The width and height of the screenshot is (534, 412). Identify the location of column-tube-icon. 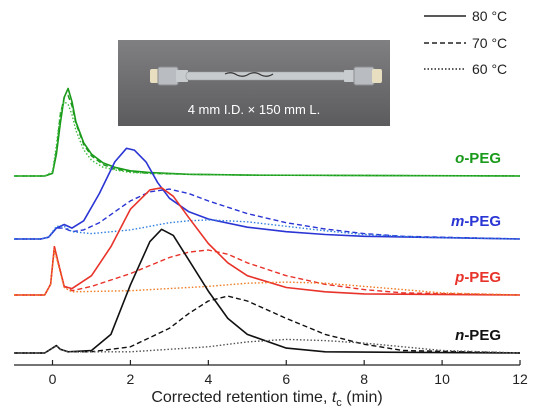
(266, 76).